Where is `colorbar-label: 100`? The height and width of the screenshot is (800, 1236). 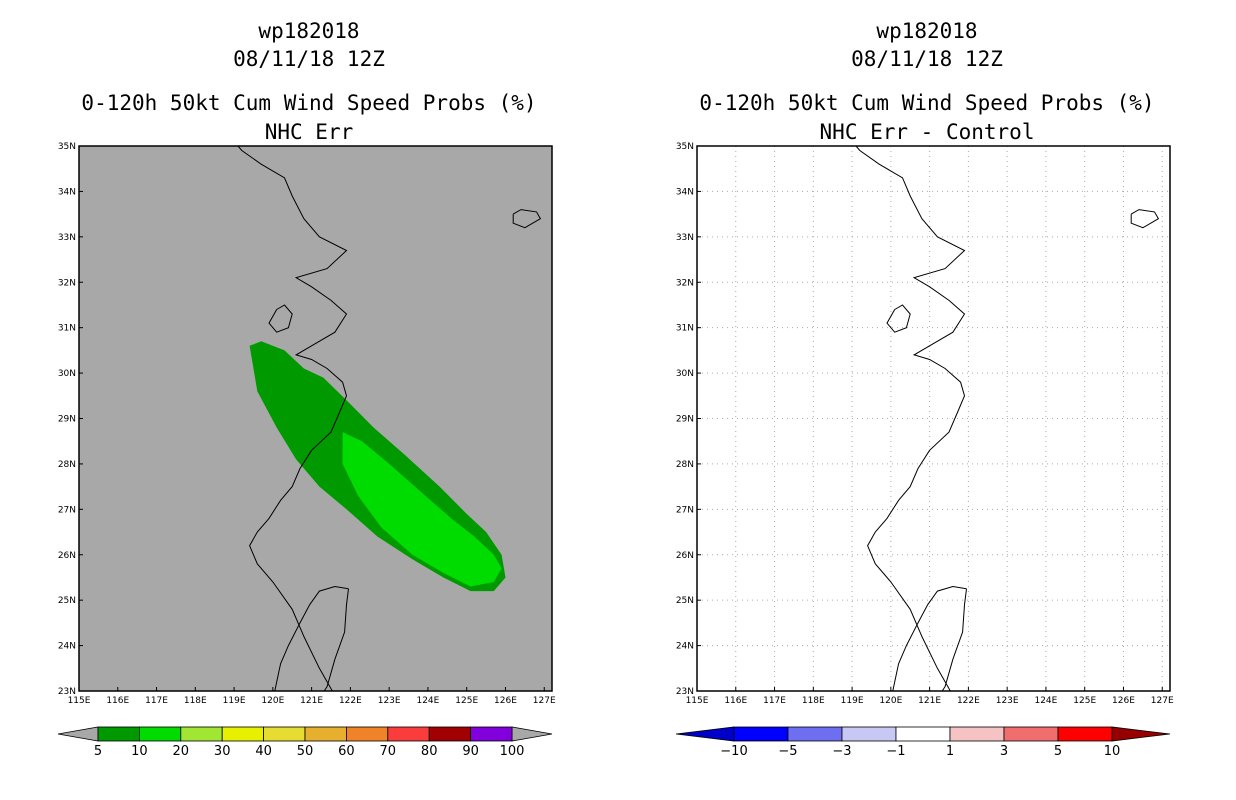
colorbar-label: 100 is located at coordinates (512, 751).